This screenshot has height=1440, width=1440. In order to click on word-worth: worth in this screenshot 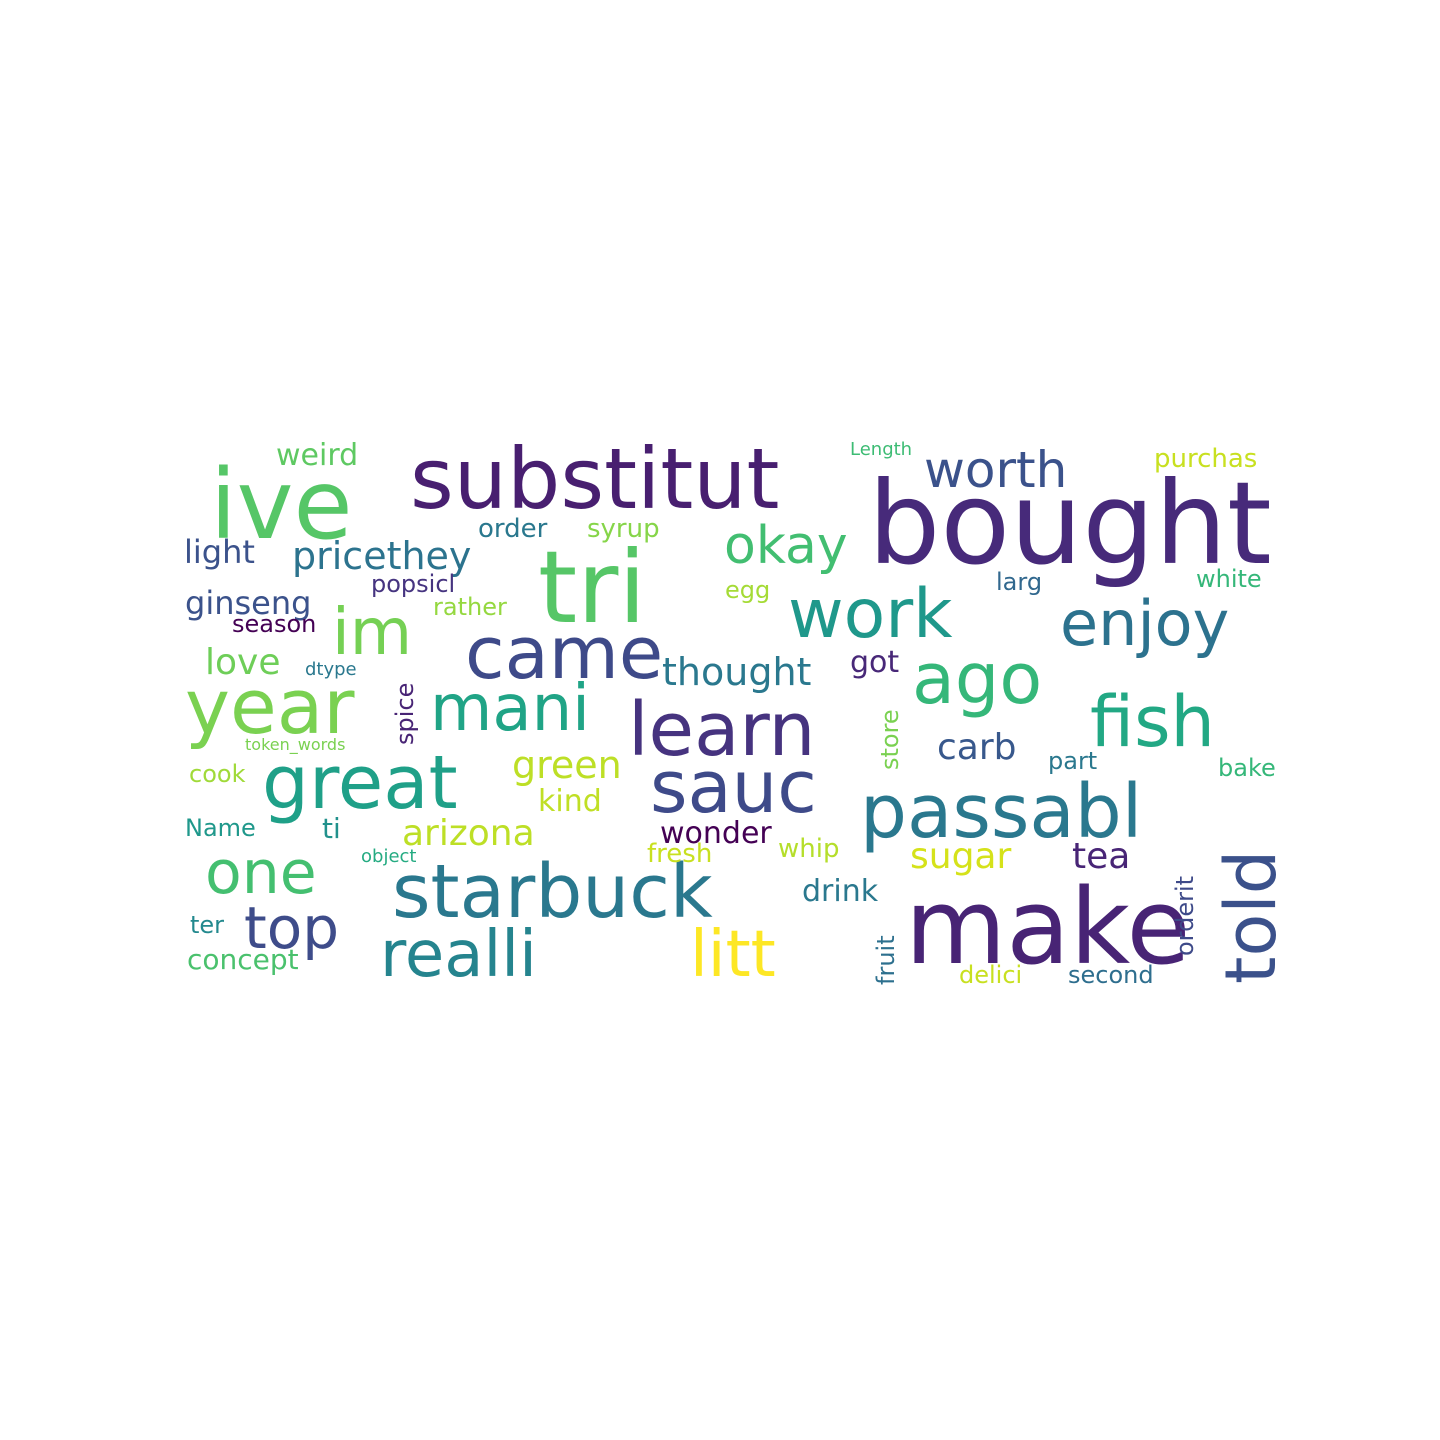, I will do `click(995, 470)`.